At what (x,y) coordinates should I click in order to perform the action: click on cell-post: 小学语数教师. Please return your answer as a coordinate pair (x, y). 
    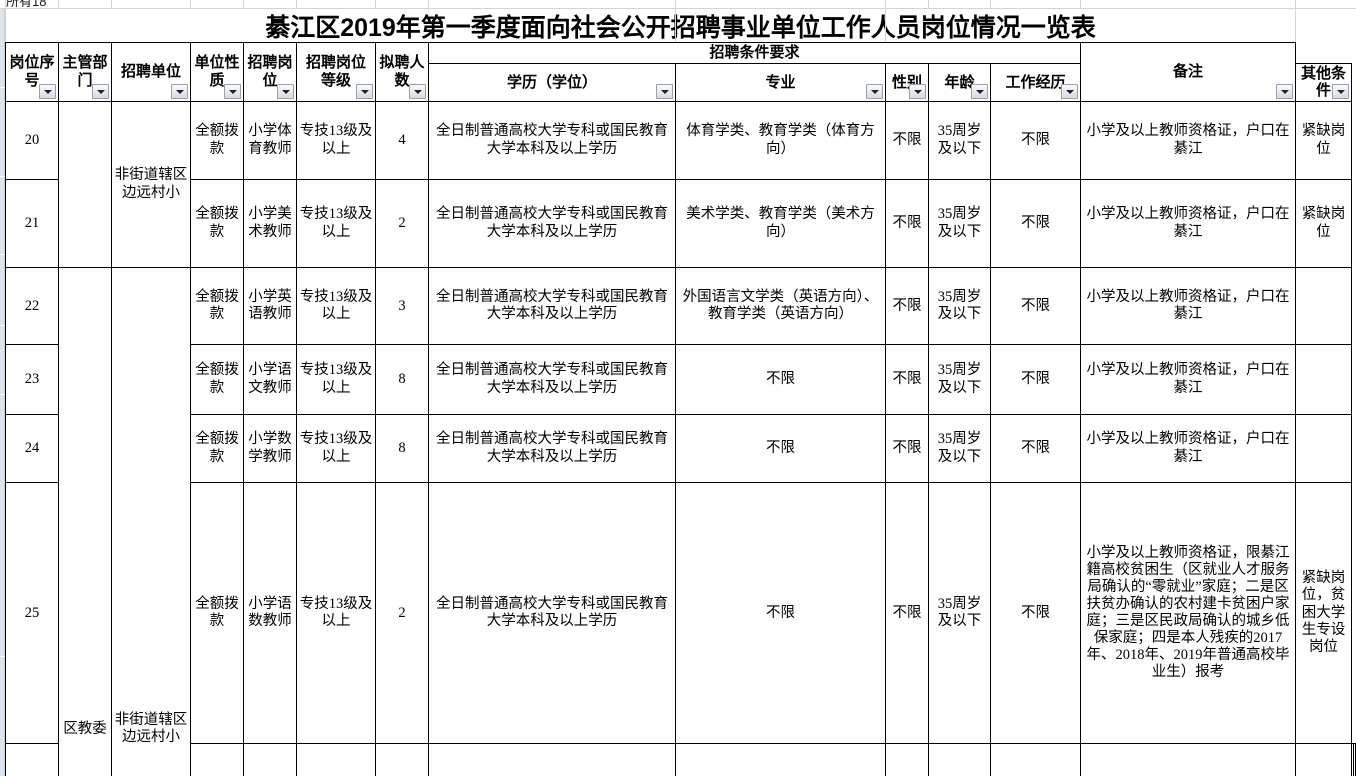
    Looking at the image, I should click on (270, 613).